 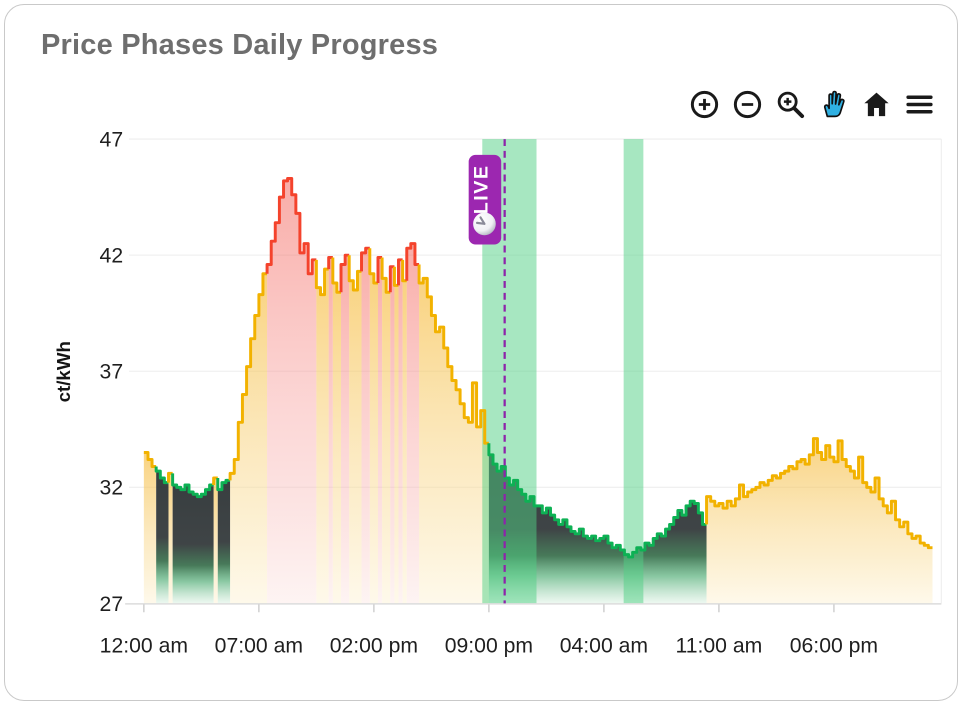 What do you see at coordinates (374, 646) in the screenshot?
I see `x-tick-label: 02:00 pm` at bounding box center [374, 646].